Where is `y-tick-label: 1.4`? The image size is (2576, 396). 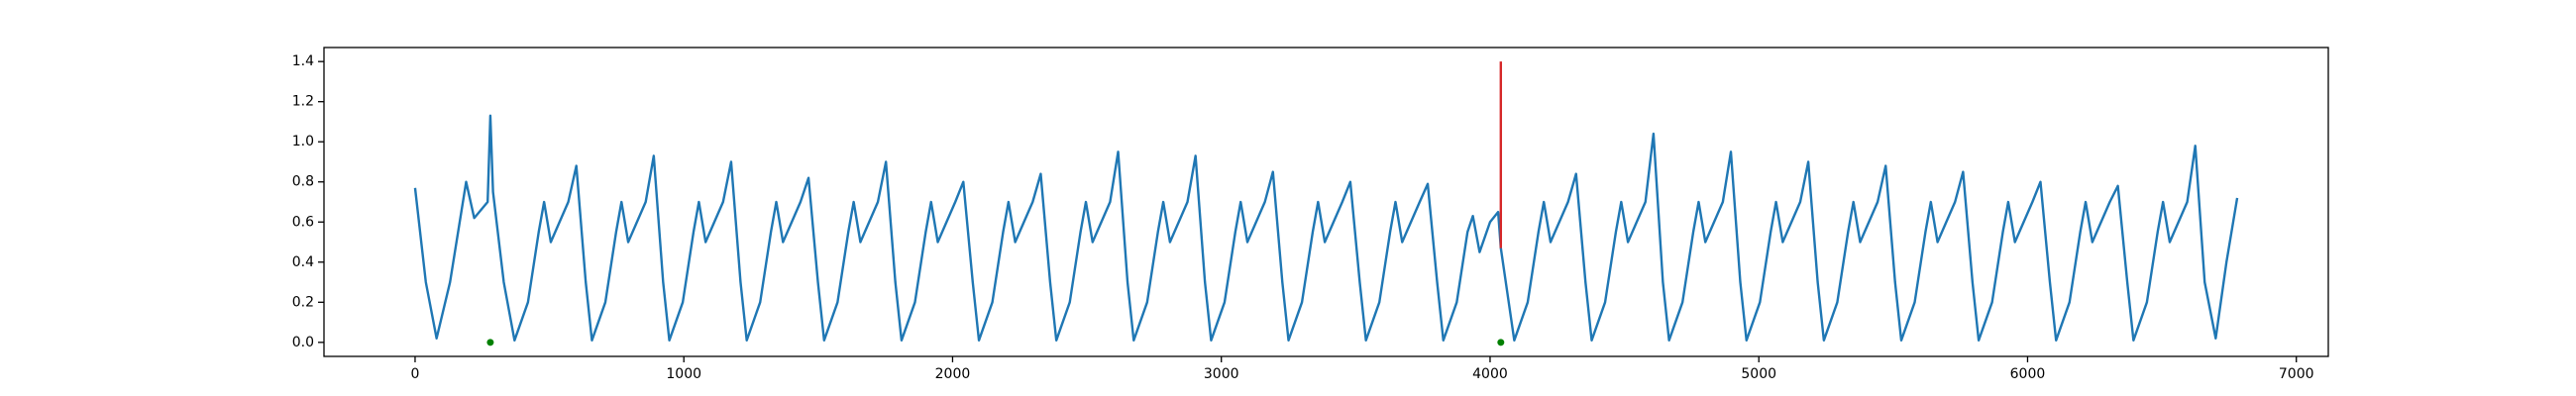 y-tick-label: 1.4 is located at coordinates (303, 61).